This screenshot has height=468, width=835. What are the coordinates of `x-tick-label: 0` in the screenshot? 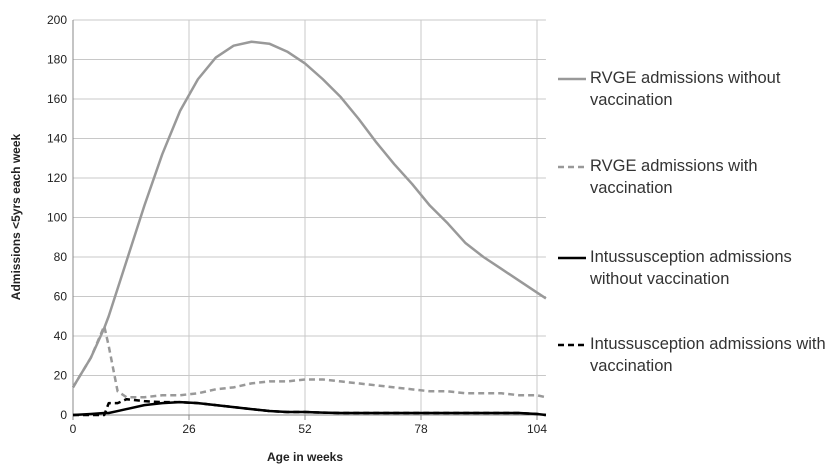 It's located at (73, 429).